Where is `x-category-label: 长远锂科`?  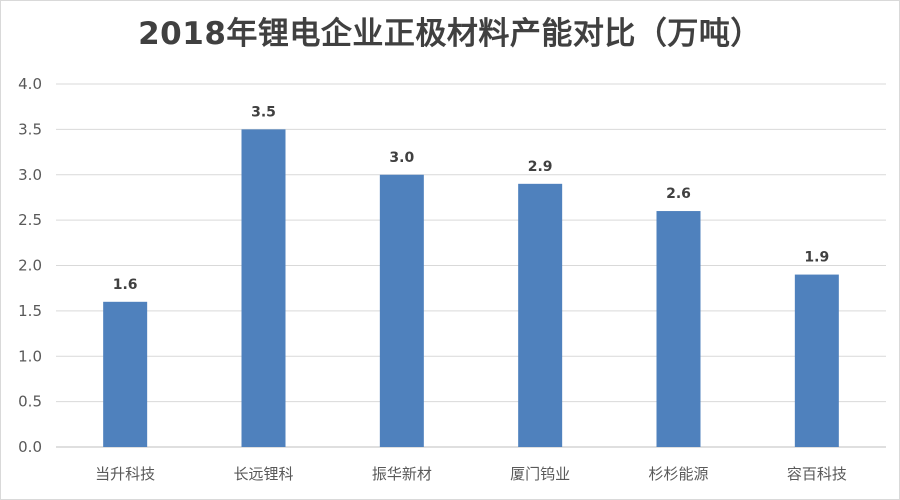
x-category-label: 长远锂科 is located at coordinates (263, 474).